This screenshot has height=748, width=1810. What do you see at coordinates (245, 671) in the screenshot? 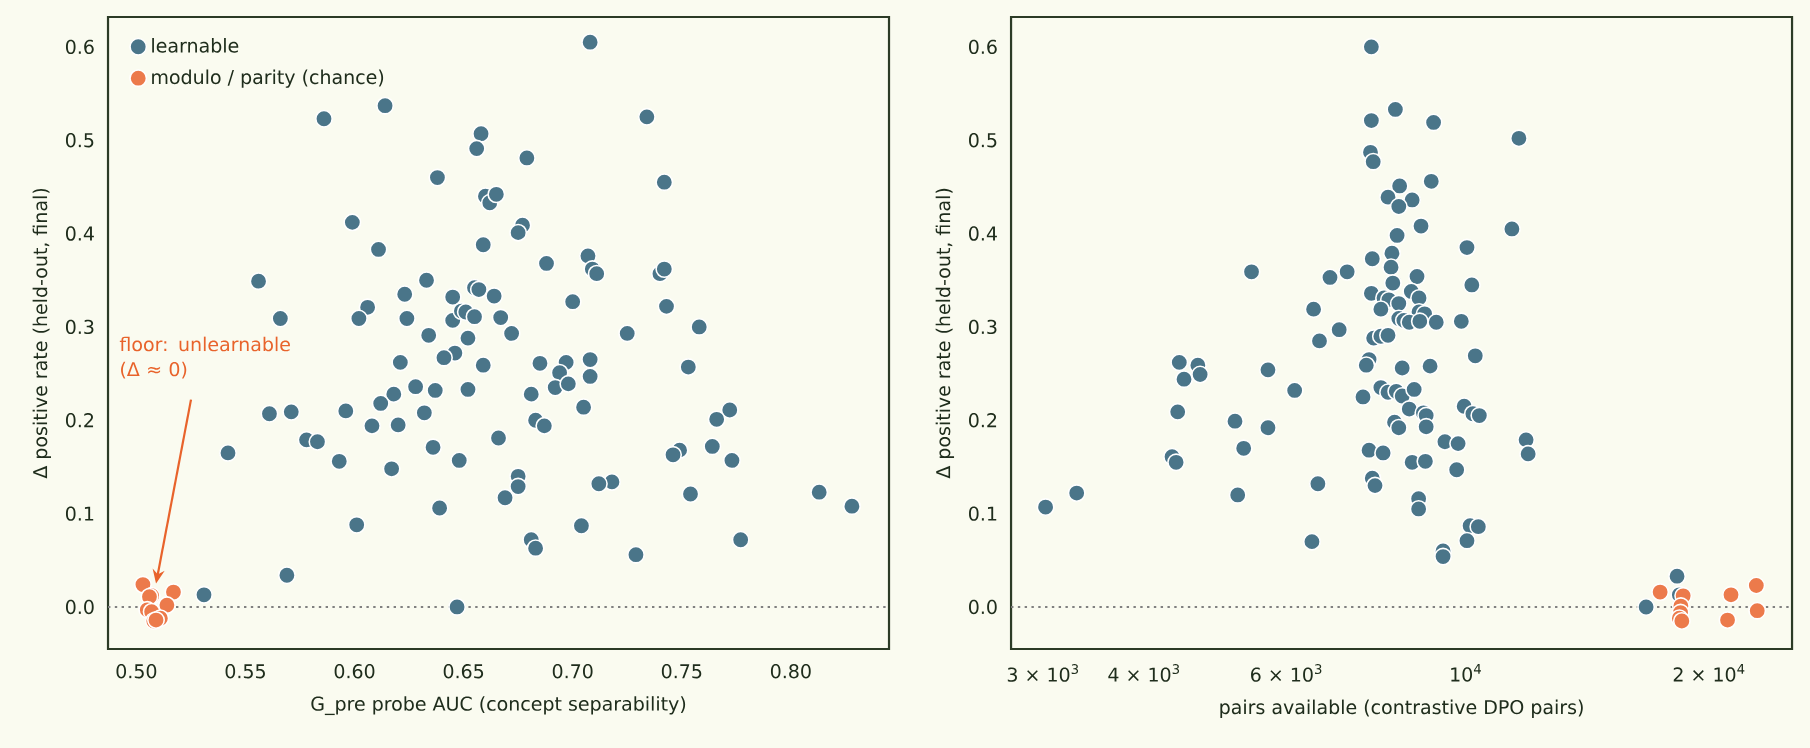
I see `x-tick-label: 0.55` at bounding box center [245, 671].